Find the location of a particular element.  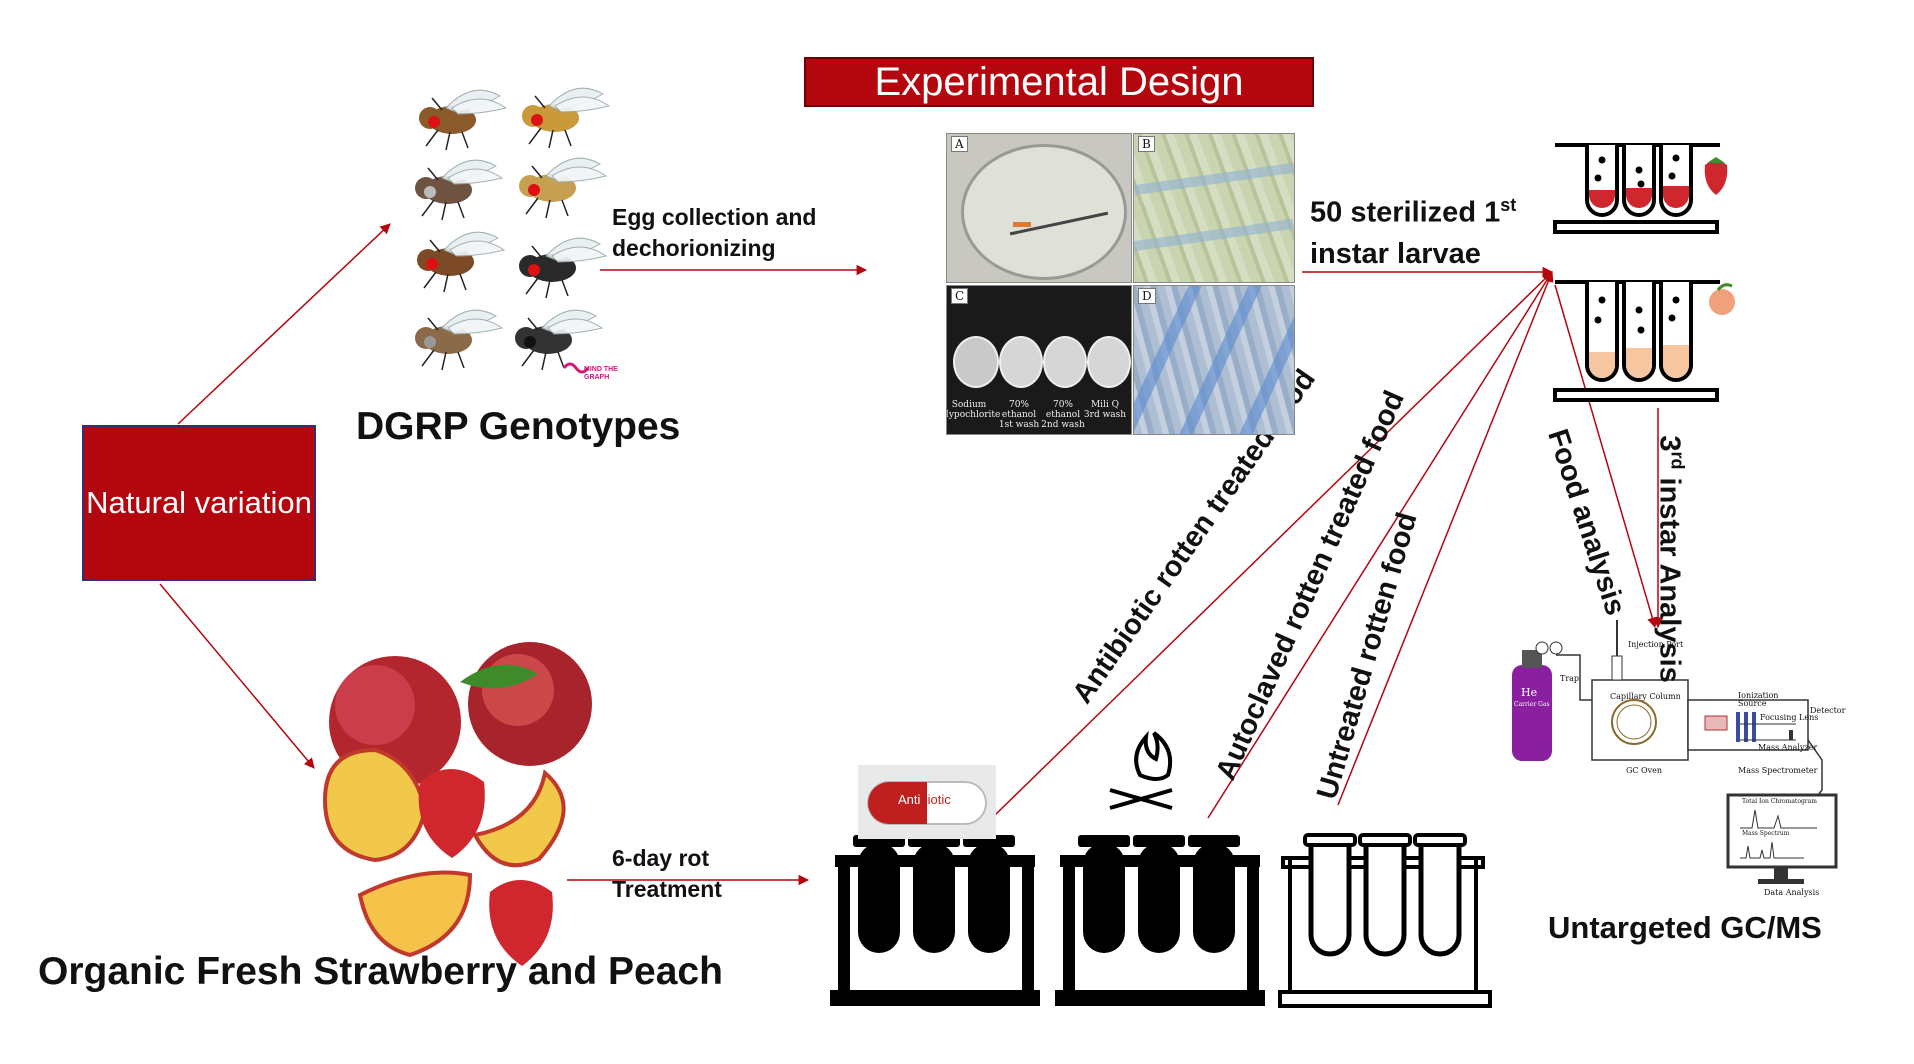

helium-cylinder-icon is located at coordinates (1532, 713).